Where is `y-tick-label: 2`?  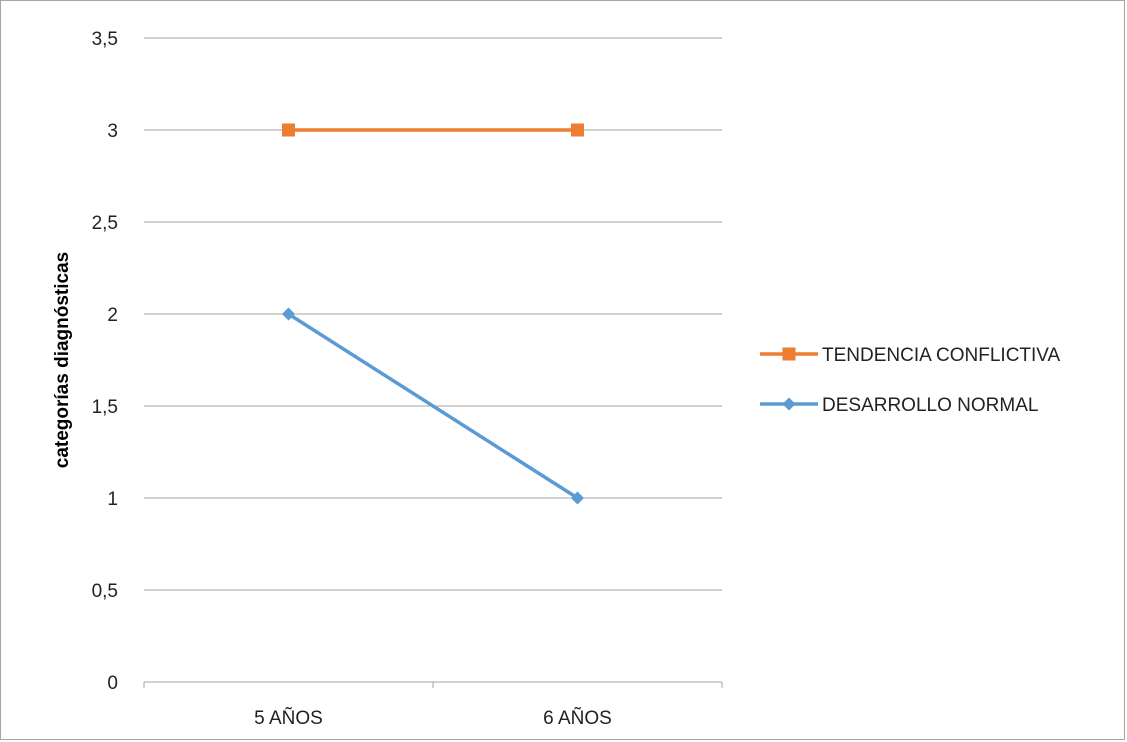 y-tick-label: 2 is located at coordinates (112, 315).